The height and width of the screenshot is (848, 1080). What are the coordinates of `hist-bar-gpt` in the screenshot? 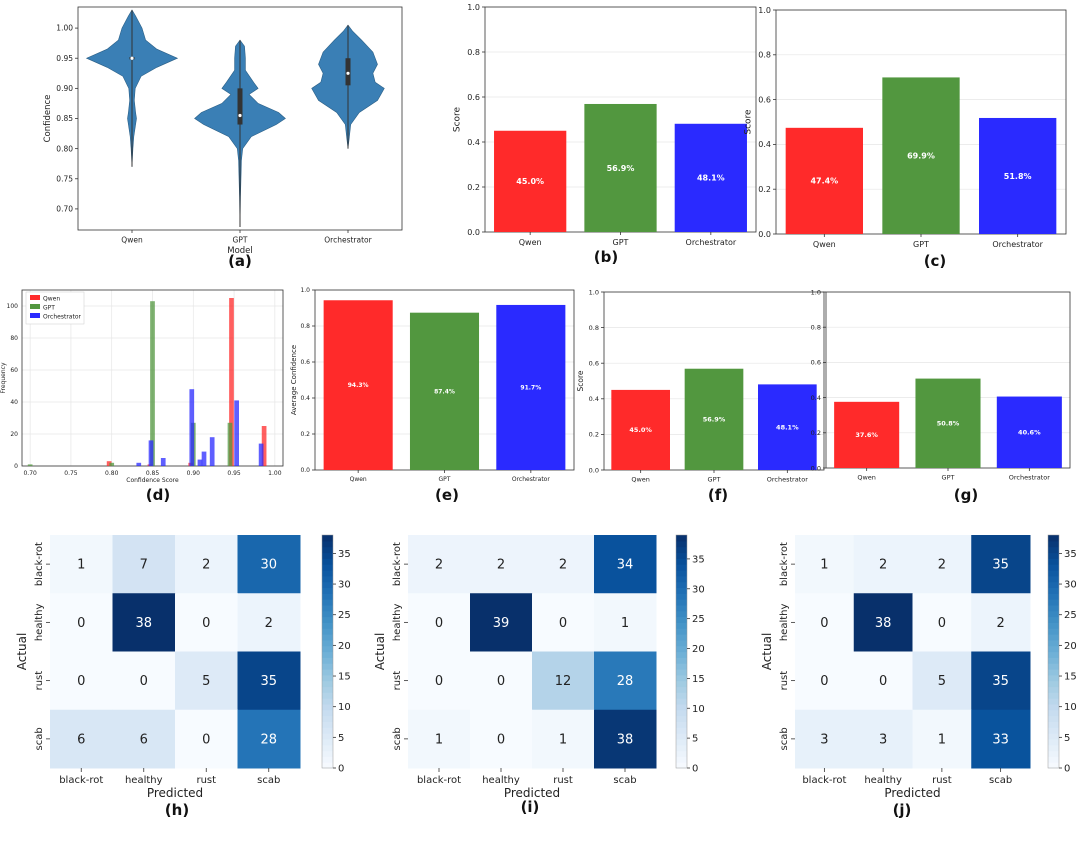 It's located at (112, 464).